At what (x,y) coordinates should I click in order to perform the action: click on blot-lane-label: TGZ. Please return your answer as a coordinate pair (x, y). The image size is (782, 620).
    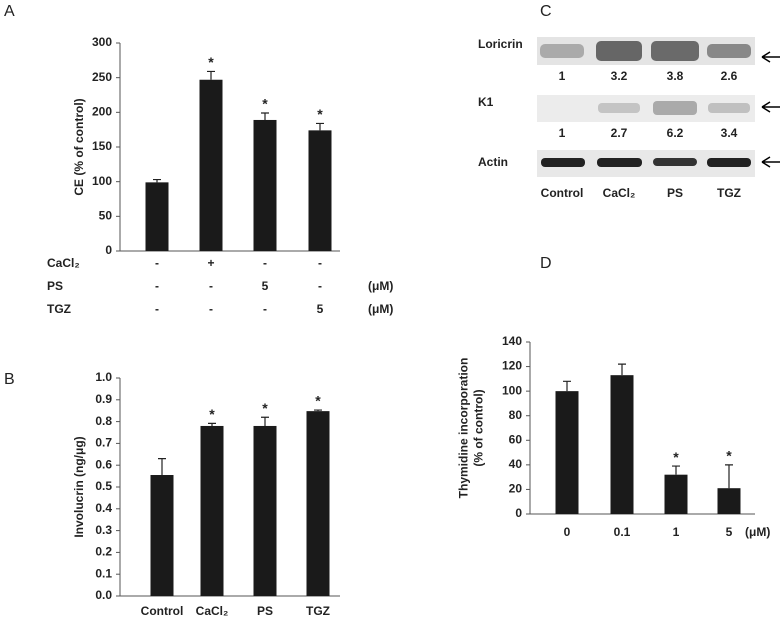
    Looking at the image, I should click on (729, 193).